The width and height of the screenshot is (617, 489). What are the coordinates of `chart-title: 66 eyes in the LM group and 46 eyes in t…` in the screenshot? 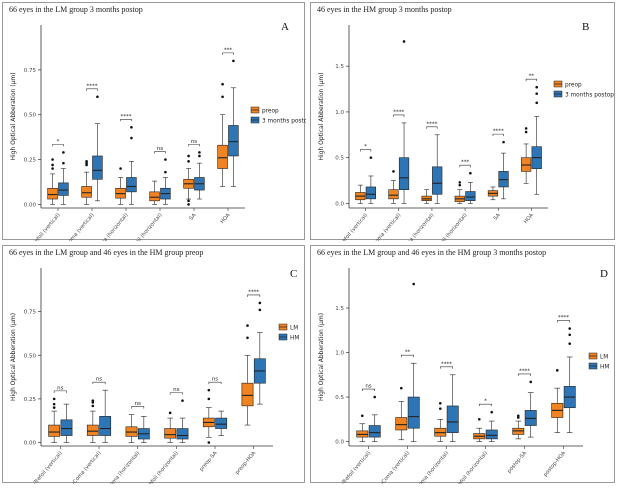 It's located at (106, 252).